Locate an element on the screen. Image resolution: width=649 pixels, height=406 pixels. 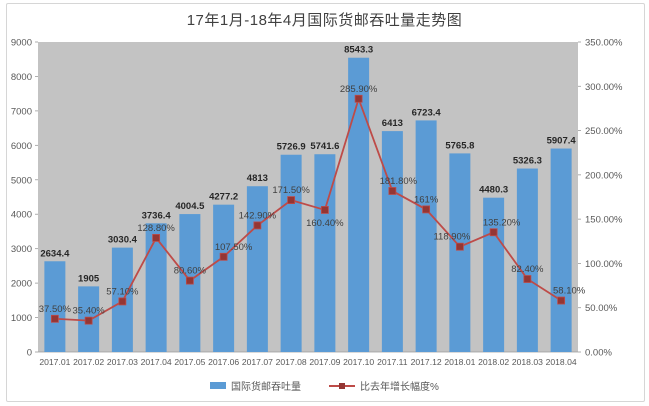
percent-label: 142.90% is located at coordinates (258, 215).